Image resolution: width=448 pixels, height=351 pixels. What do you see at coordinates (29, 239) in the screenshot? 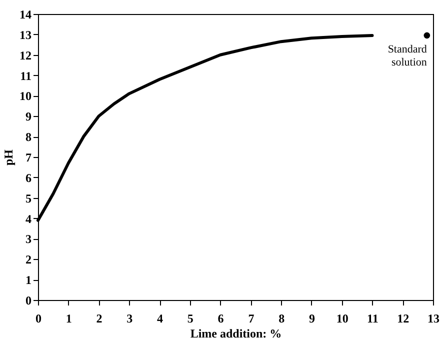
I see `y-tick-label: 3` at bounding box center [29, 239].